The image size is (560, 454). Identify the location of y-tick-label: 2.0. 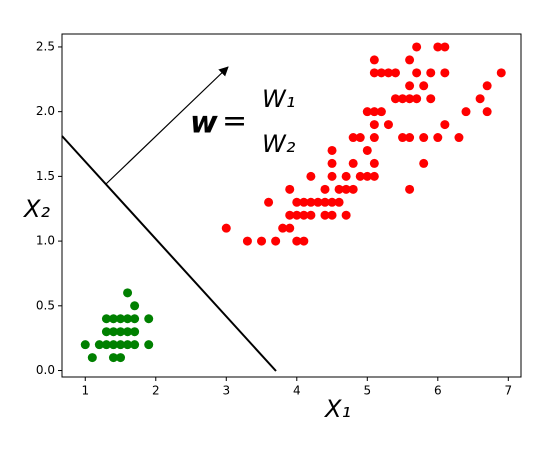
(45, 111).